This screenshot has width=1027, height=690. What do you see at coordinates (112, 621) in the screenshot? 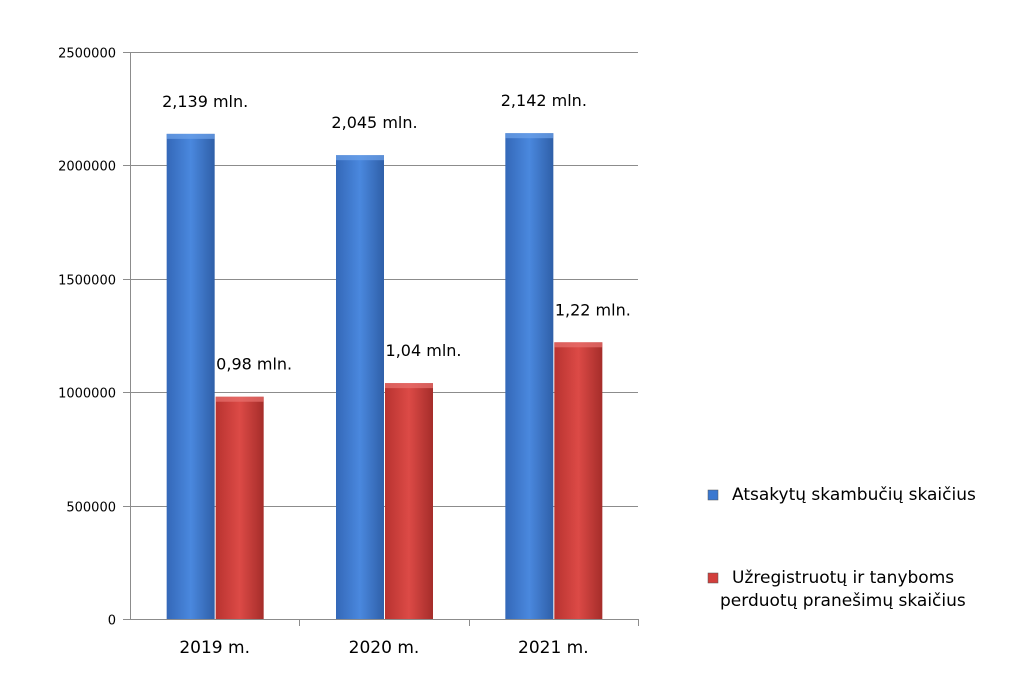
I see `y-tick-label: 0` at bounding box center [112, 621].